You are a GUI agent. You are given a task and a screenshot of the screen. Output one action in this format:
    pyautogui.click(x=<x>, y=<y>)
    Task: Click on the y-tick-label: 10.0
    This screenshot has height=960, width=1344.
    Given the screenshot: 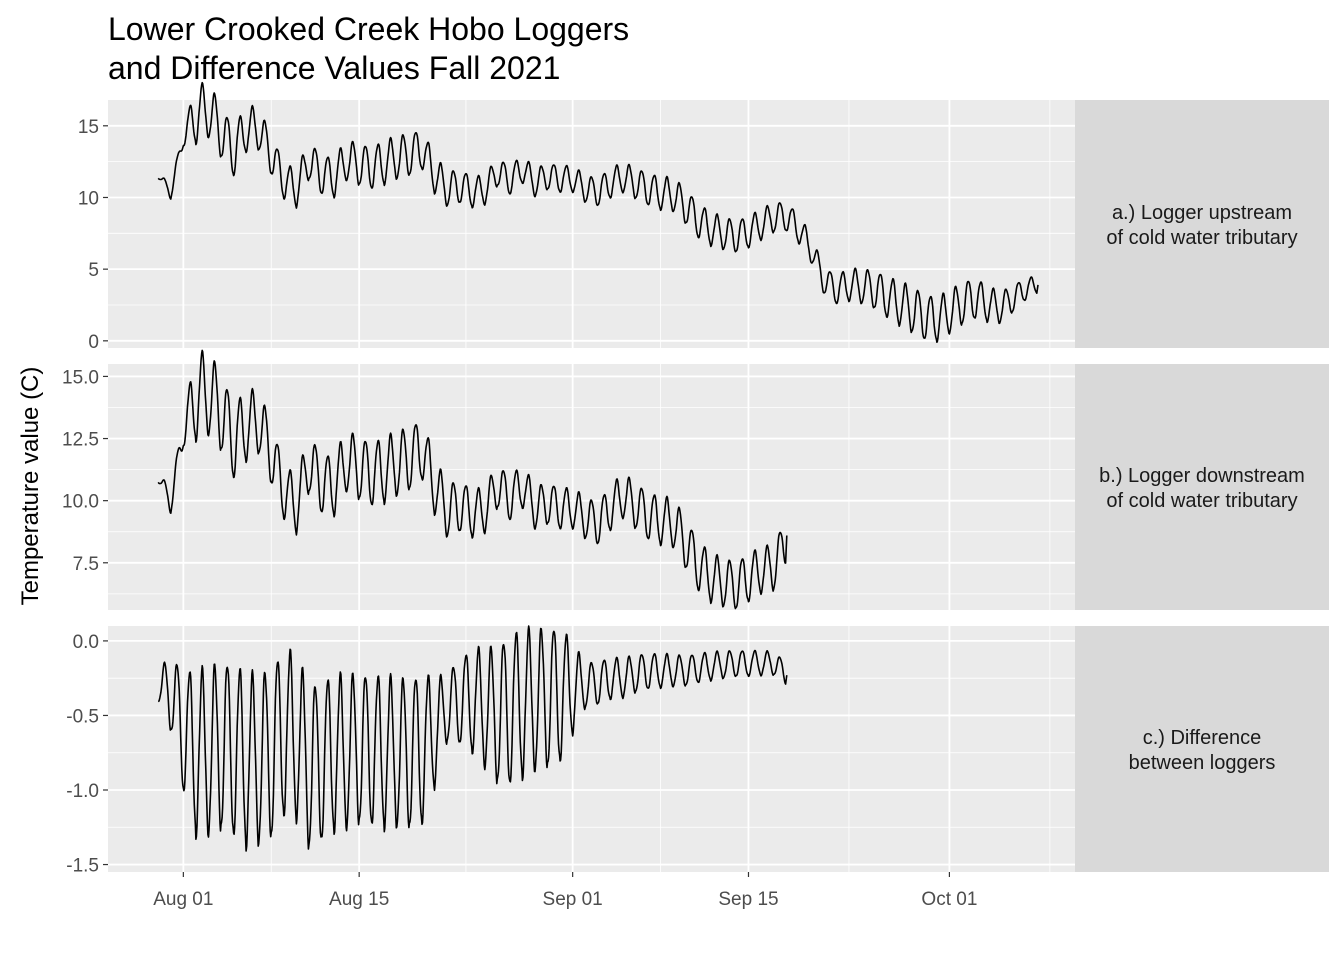 What is the action you would take?
    pyautogui.click(x=80, y=502)
    